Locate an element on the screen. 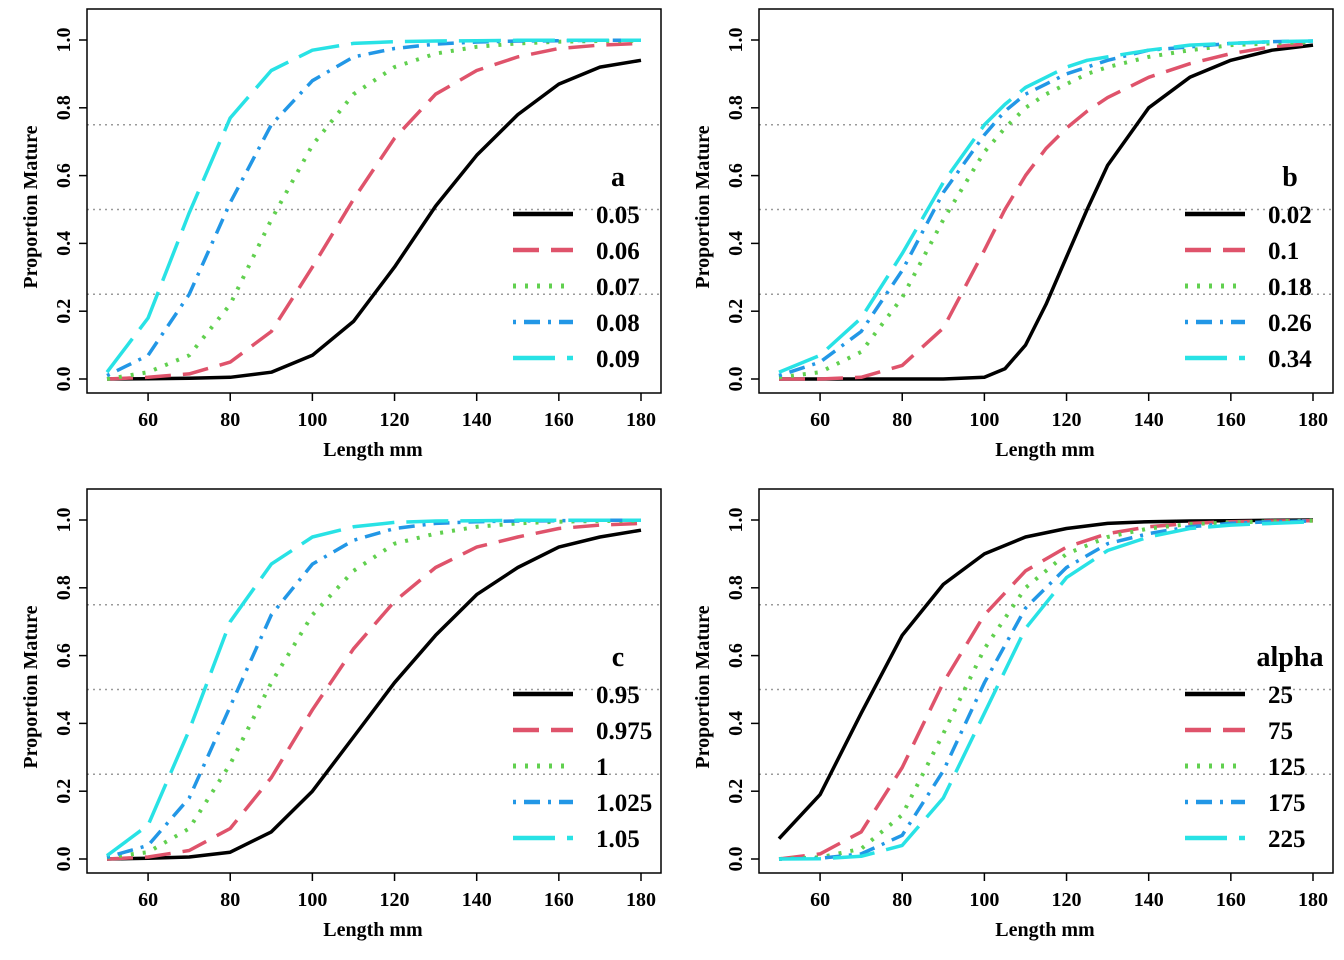  legend-label-0.06: 0.06 is located at coordinates (618, 251).